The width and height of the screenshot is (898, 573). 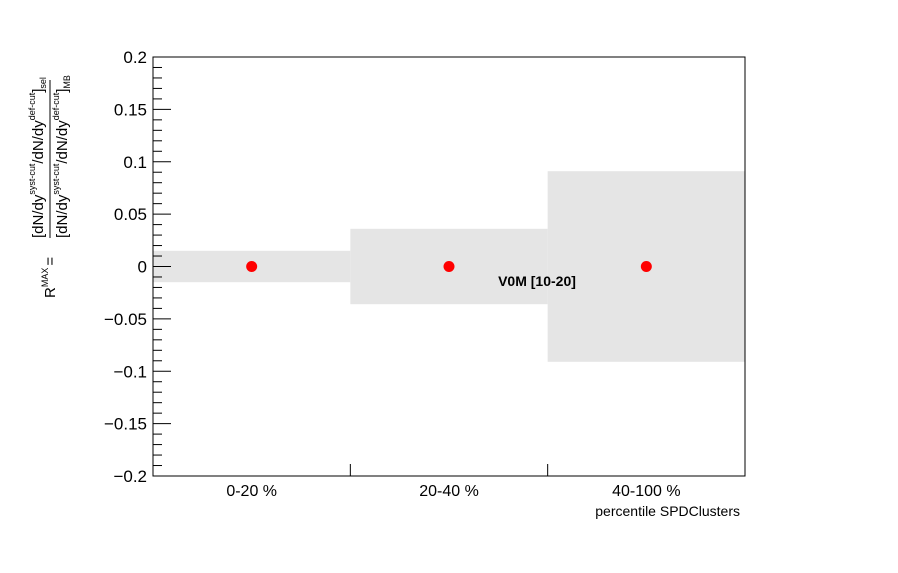 What do you see at coordinates (125, 319) in the screenshot?
I see `y-tick-label: −0.05` at bounding box center [125, 319].